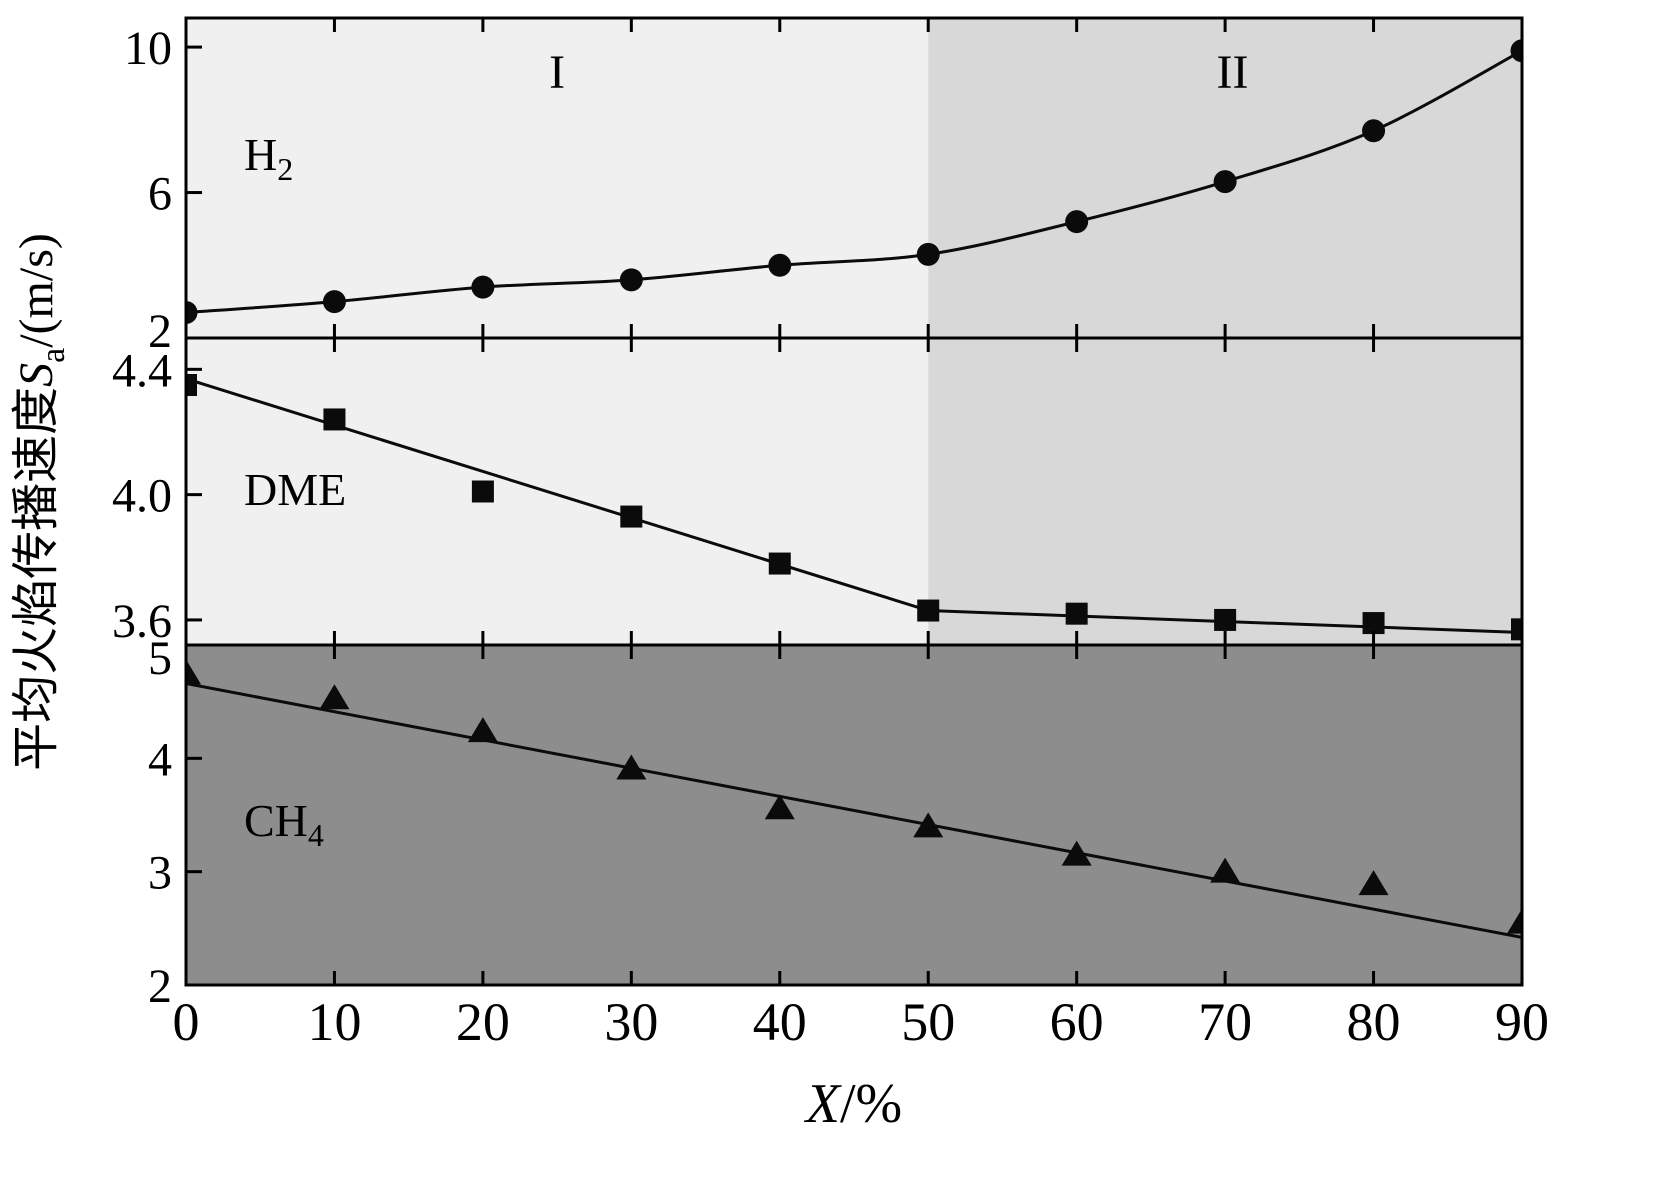 Image resolution: width=1656 pixels, height=1181 pixels. What do you see at coordinates (142, 370) in the screenshot?
I see `y-tick-label: 4.4` at bounding box center [142, 370].